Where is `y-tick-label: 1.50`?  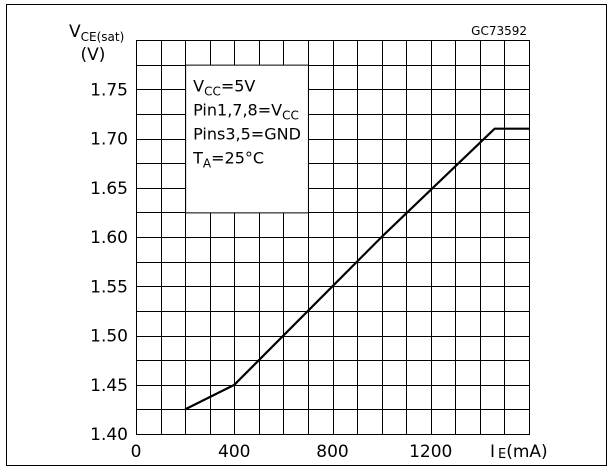
y-tick-label: 1.50 is located at coordinates (109, 337).